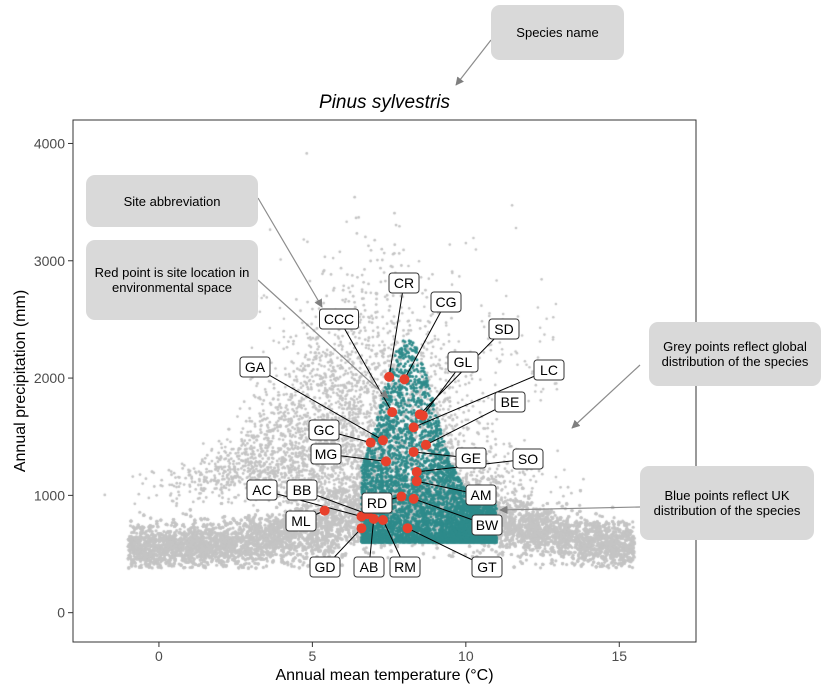 Image resolution: width=830 pixels, height=691 pixels. I want to click on y-tick-label: 2000, so click(49, 378).